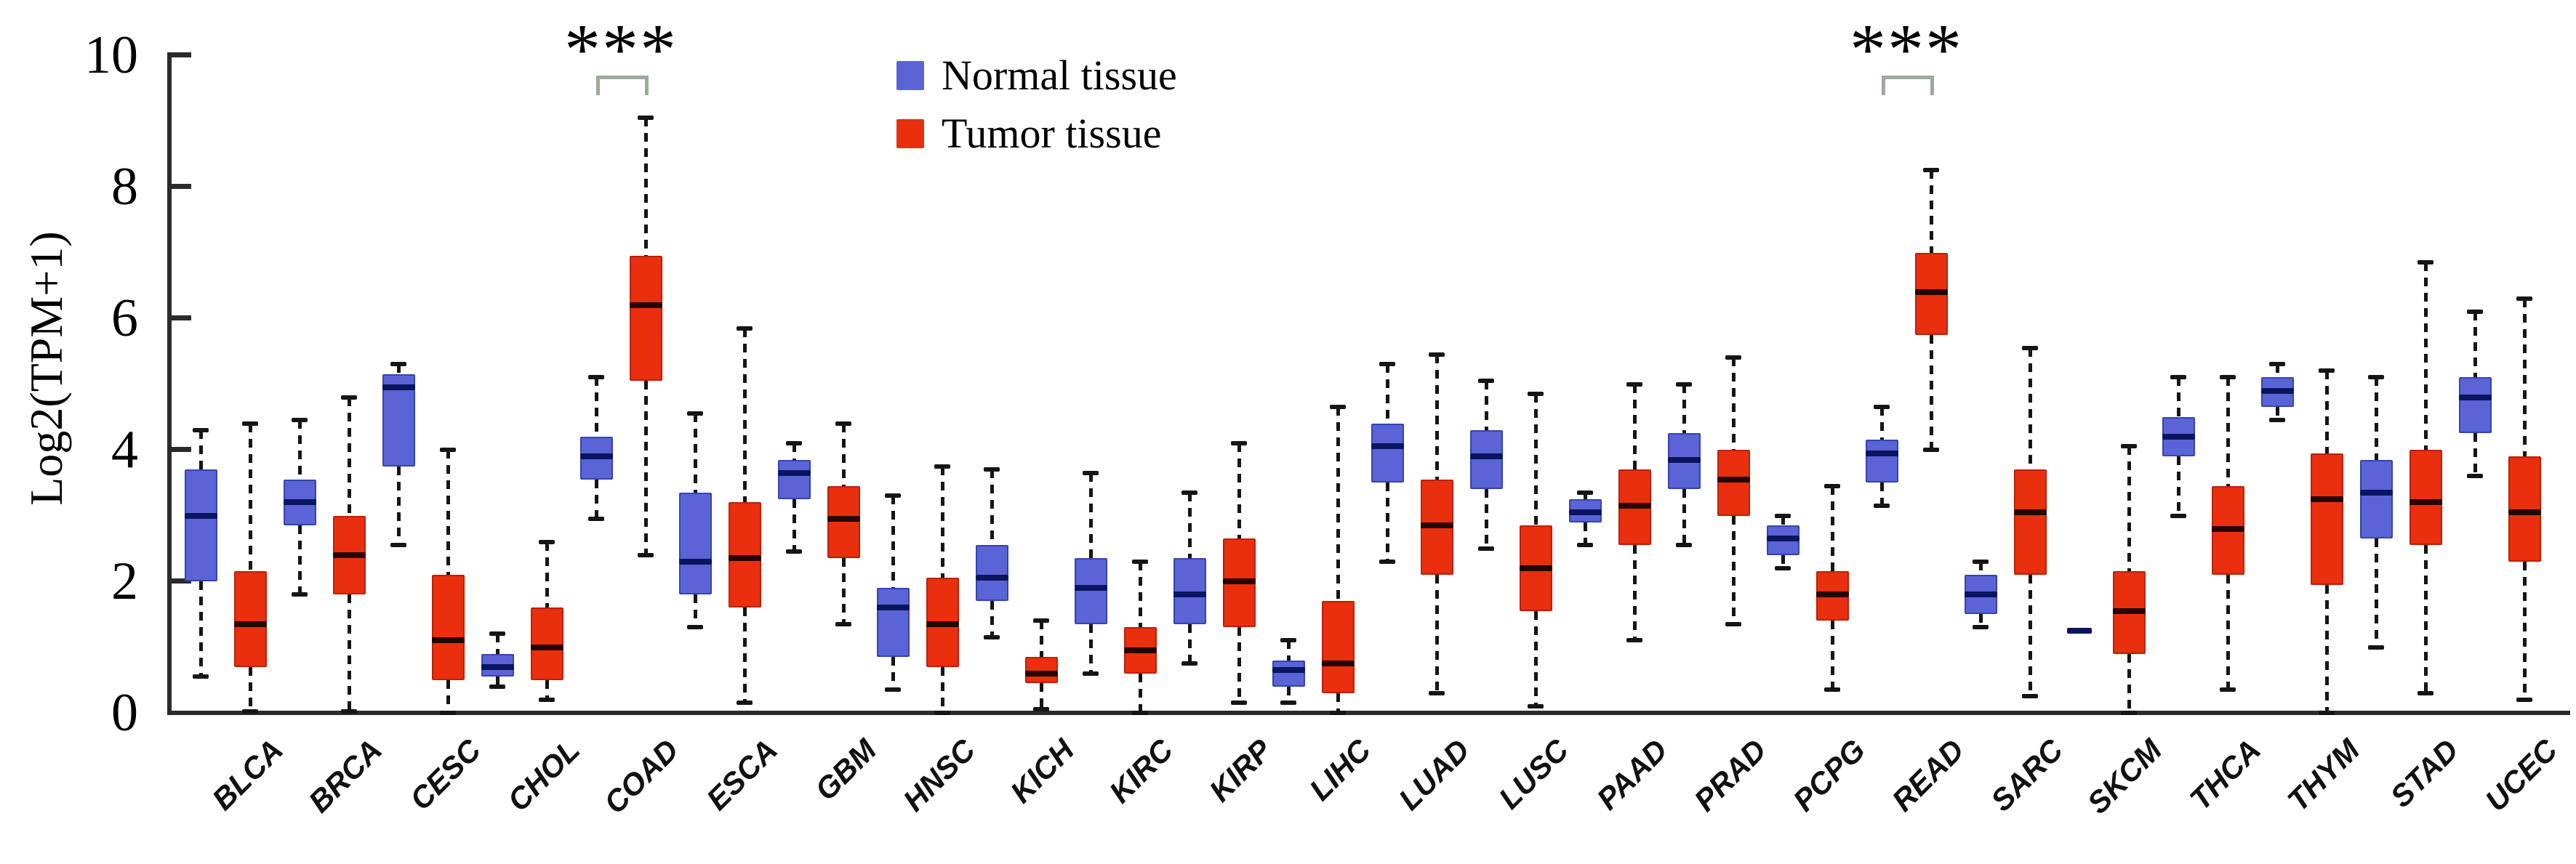 Image resolution: width=2576 pixels, height=864 pixels. What do you see at coordinates (992, 507) in the screenshot?
I see `kich-normal-upper-whisker` at bounding box center [992, 507].